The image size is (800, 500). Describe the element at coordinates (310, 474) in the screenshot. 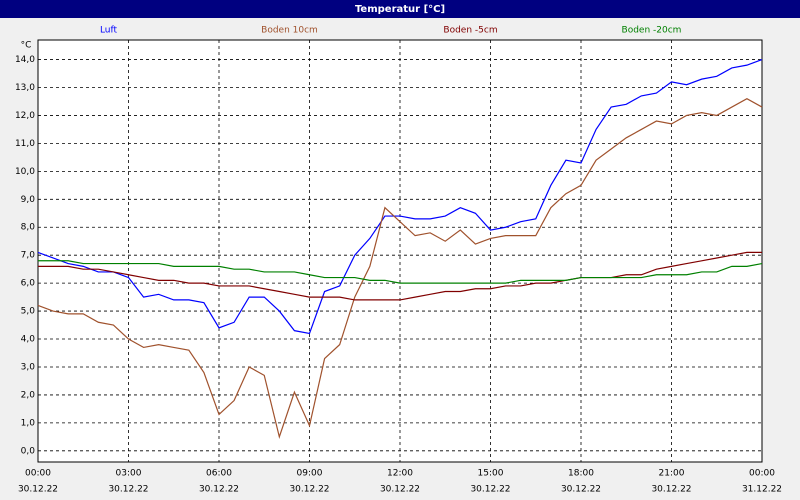

I see `x-tick-label: 09:00` at that location.